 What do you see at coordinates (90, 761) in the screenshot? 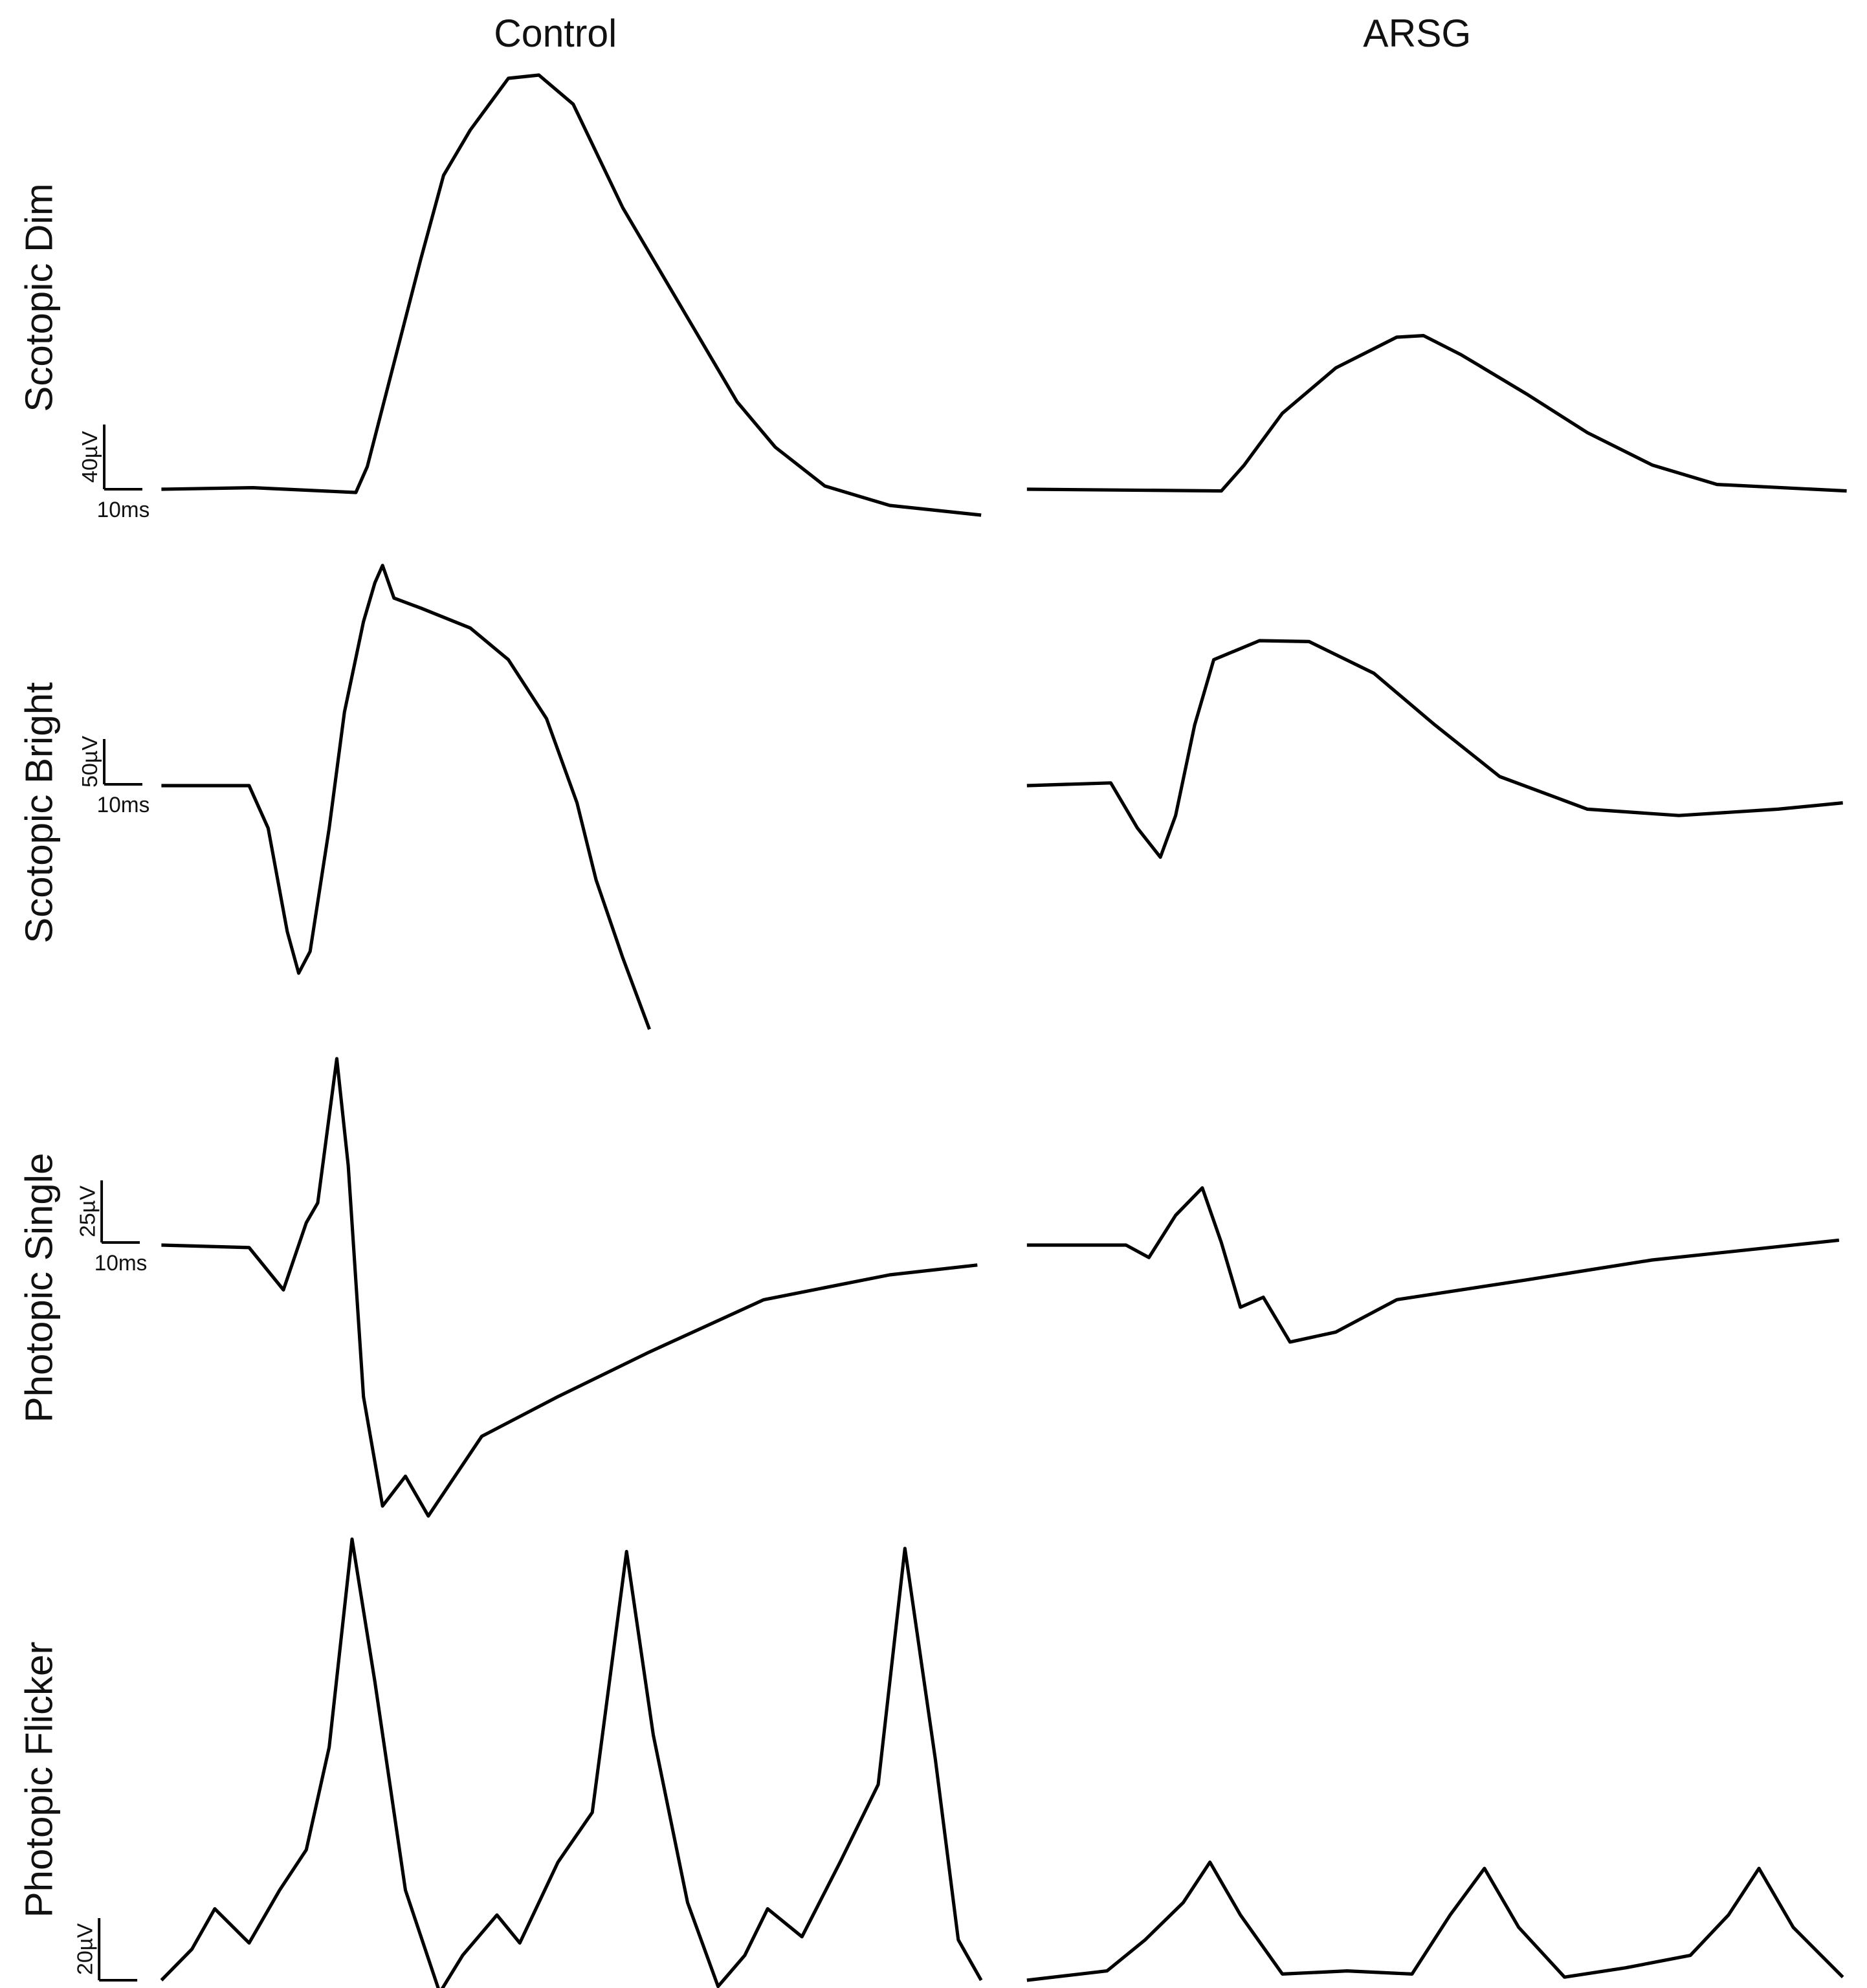
I see `scale-bar-y-label: 50µV` at bounding box center [90, 761].